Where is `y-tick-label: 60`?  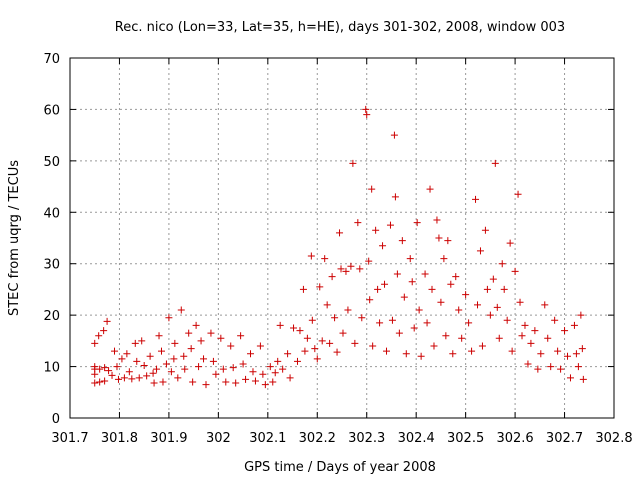 y-tick-label: 60 is located at coordinates (51, 110).